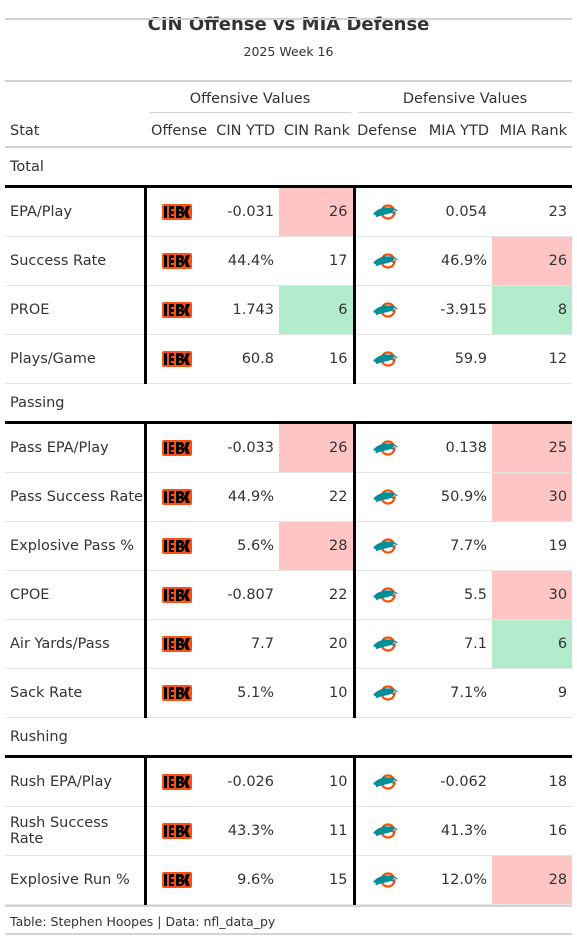  What do you see at coordinates (75, 359) in the screenshot?
I see `stat-name: Plays/Game` at bounding box center [75, 359].